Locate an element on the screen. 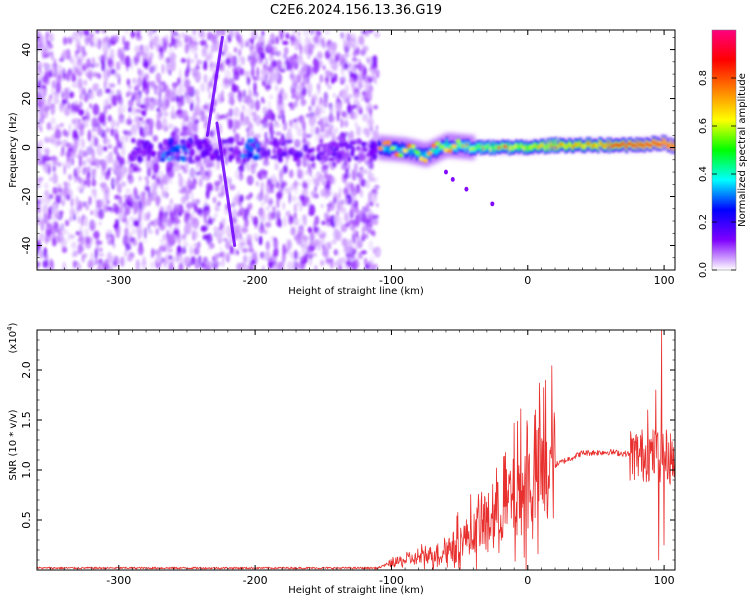 This screenshot has height=604, width=750. colorbar-gradient is located at coordinates (724, 150).